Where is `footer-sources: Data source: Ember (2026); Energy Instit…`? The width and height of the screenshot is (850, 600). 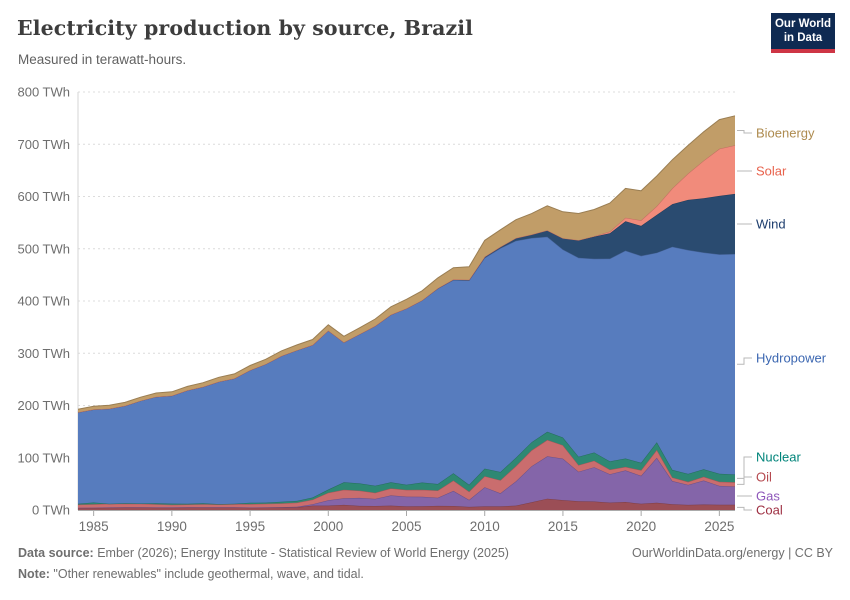 footer-sources: Data source: Ember (2026); Energy Instit… is located at coordinates (263, 553).